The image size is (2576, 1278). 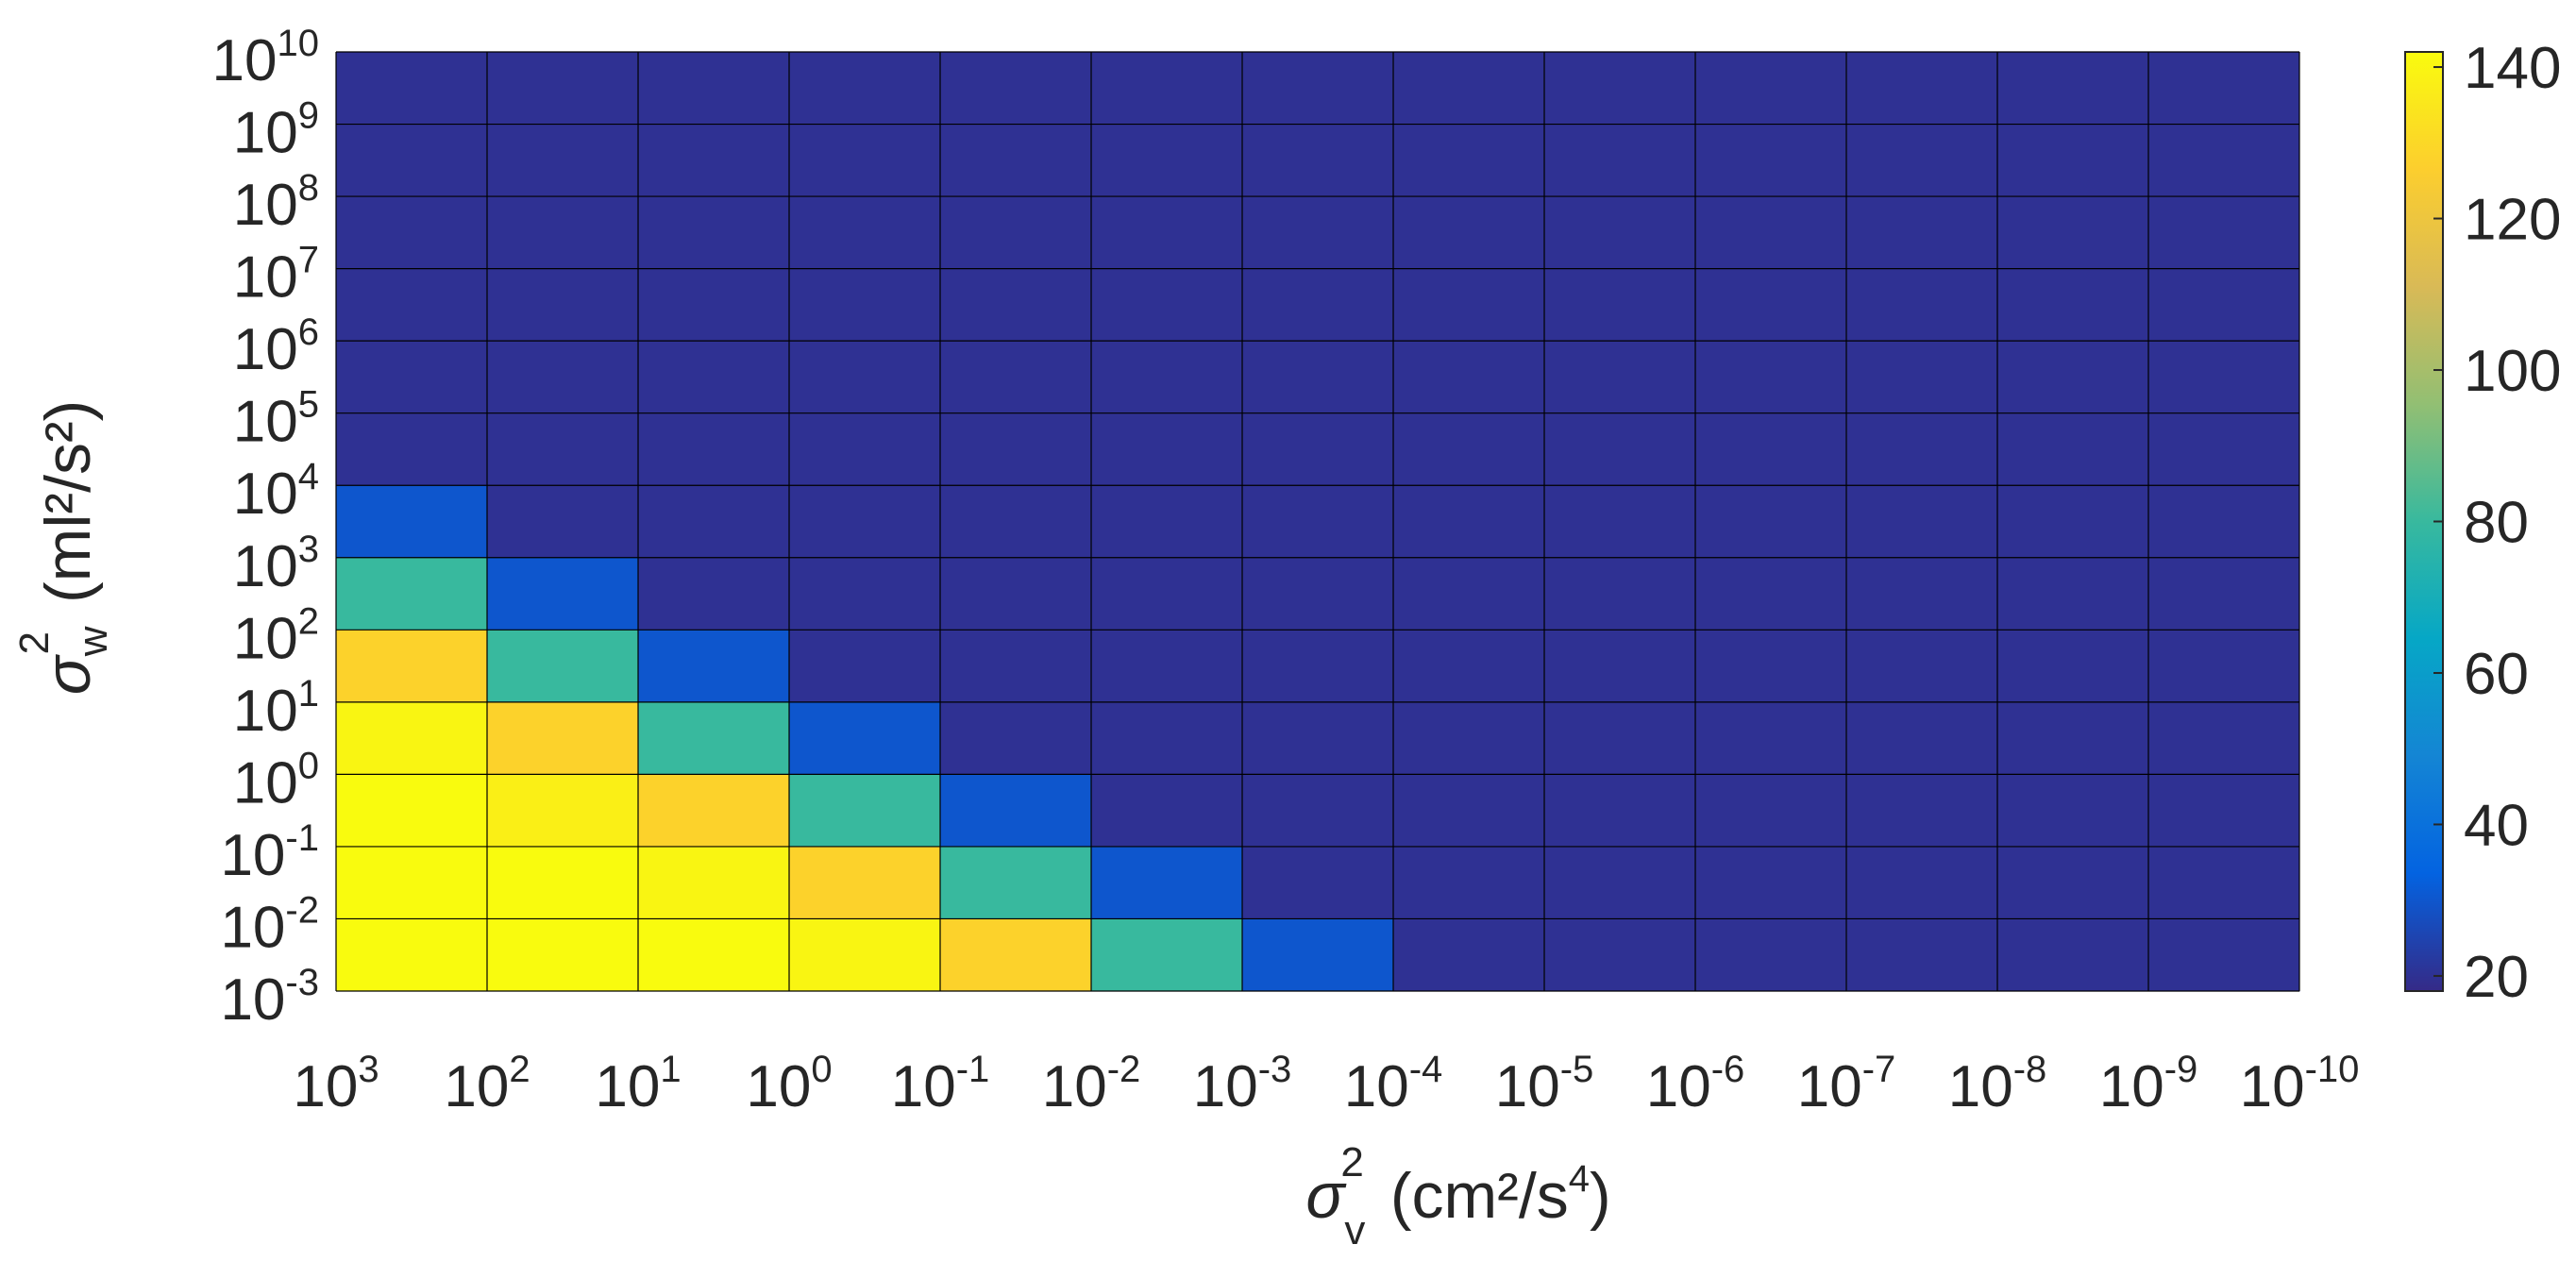 What do you see at coordinates (487, 1084) in the screenshot?
I see `x-tick-label: 10²` at bounding box center [487, 1084].